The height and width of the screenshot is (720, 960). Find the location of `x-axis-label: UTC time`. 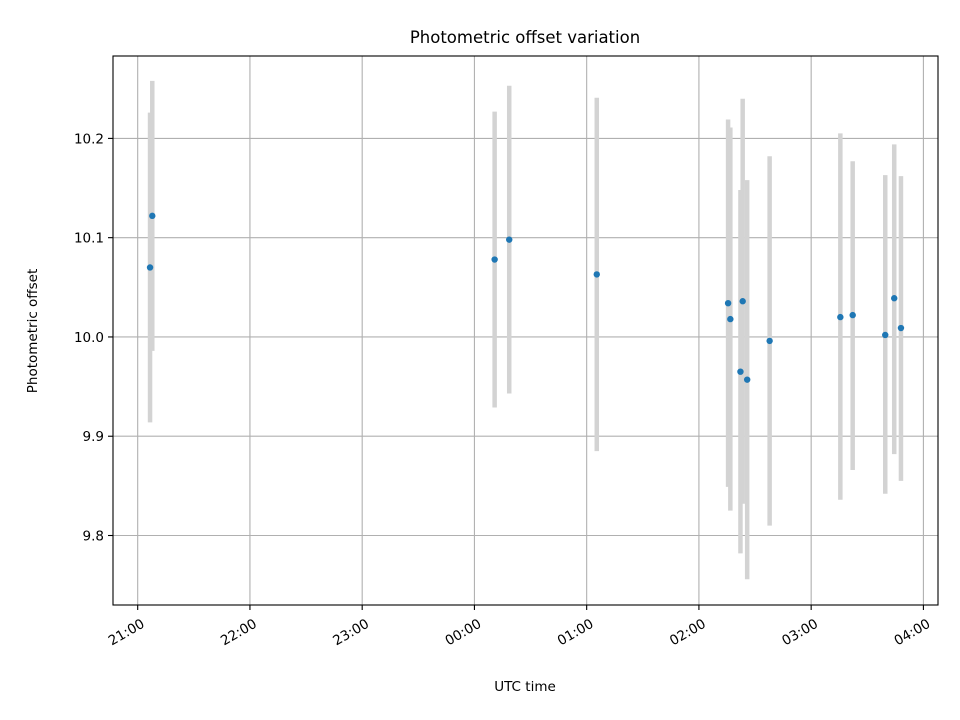

x-axis-label: UTC time is located at coordinates (525, 687).